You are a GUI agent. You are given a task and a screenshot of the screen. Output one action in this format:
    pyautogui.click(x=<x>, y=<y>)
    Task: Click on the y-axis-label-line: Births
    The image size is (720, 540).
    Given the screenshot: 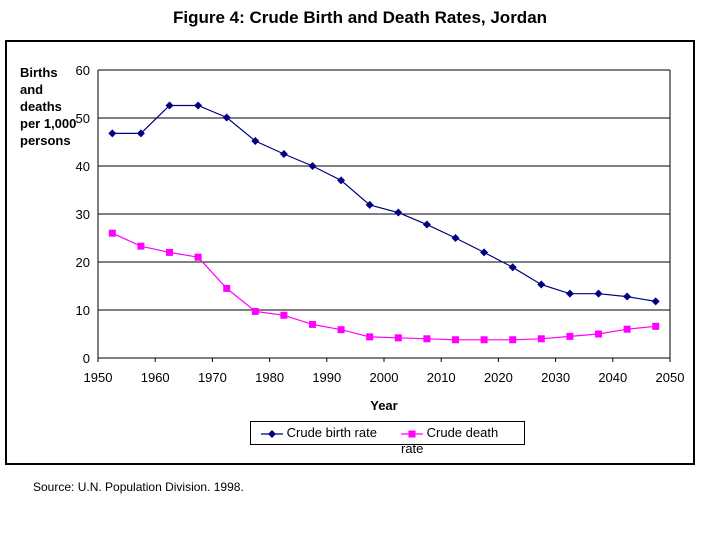 What is the action you would take?
    pyautogui.click(x=39, y=72)
    